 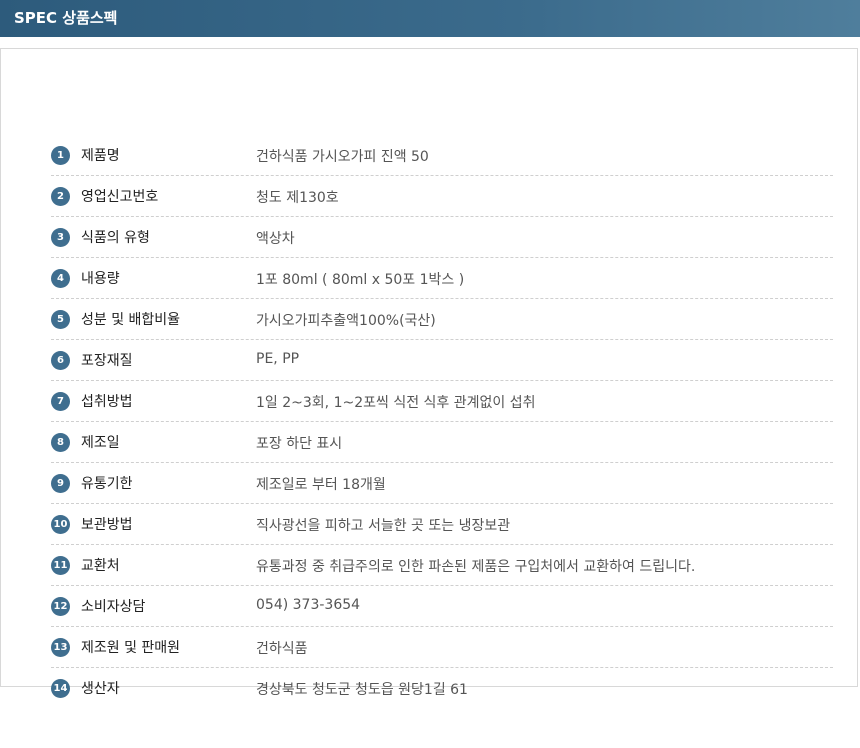 I want to click on spec-value: 054) 373-3654, so click(x=308, y=605).